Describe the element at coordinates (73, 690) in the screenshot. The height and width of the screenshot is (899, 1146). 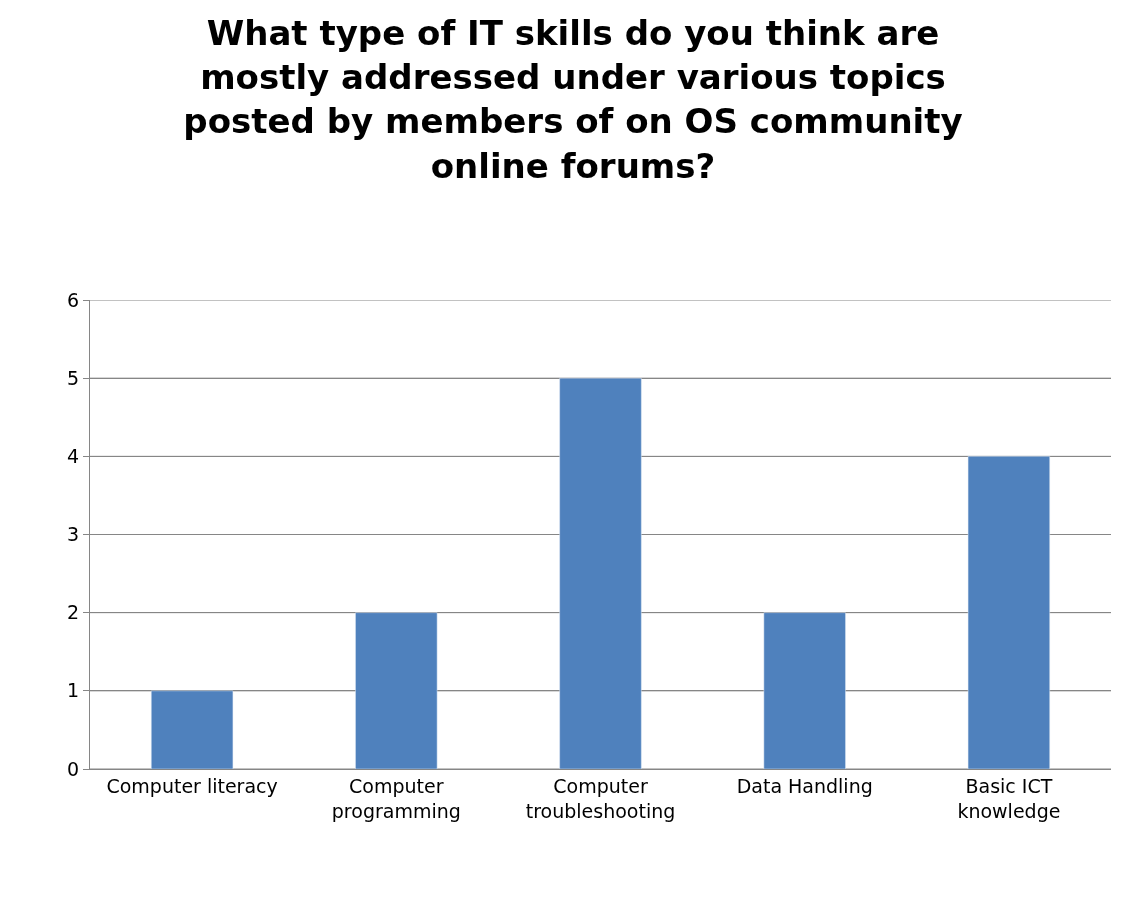
I see `y-tick-label: 1` at that location.